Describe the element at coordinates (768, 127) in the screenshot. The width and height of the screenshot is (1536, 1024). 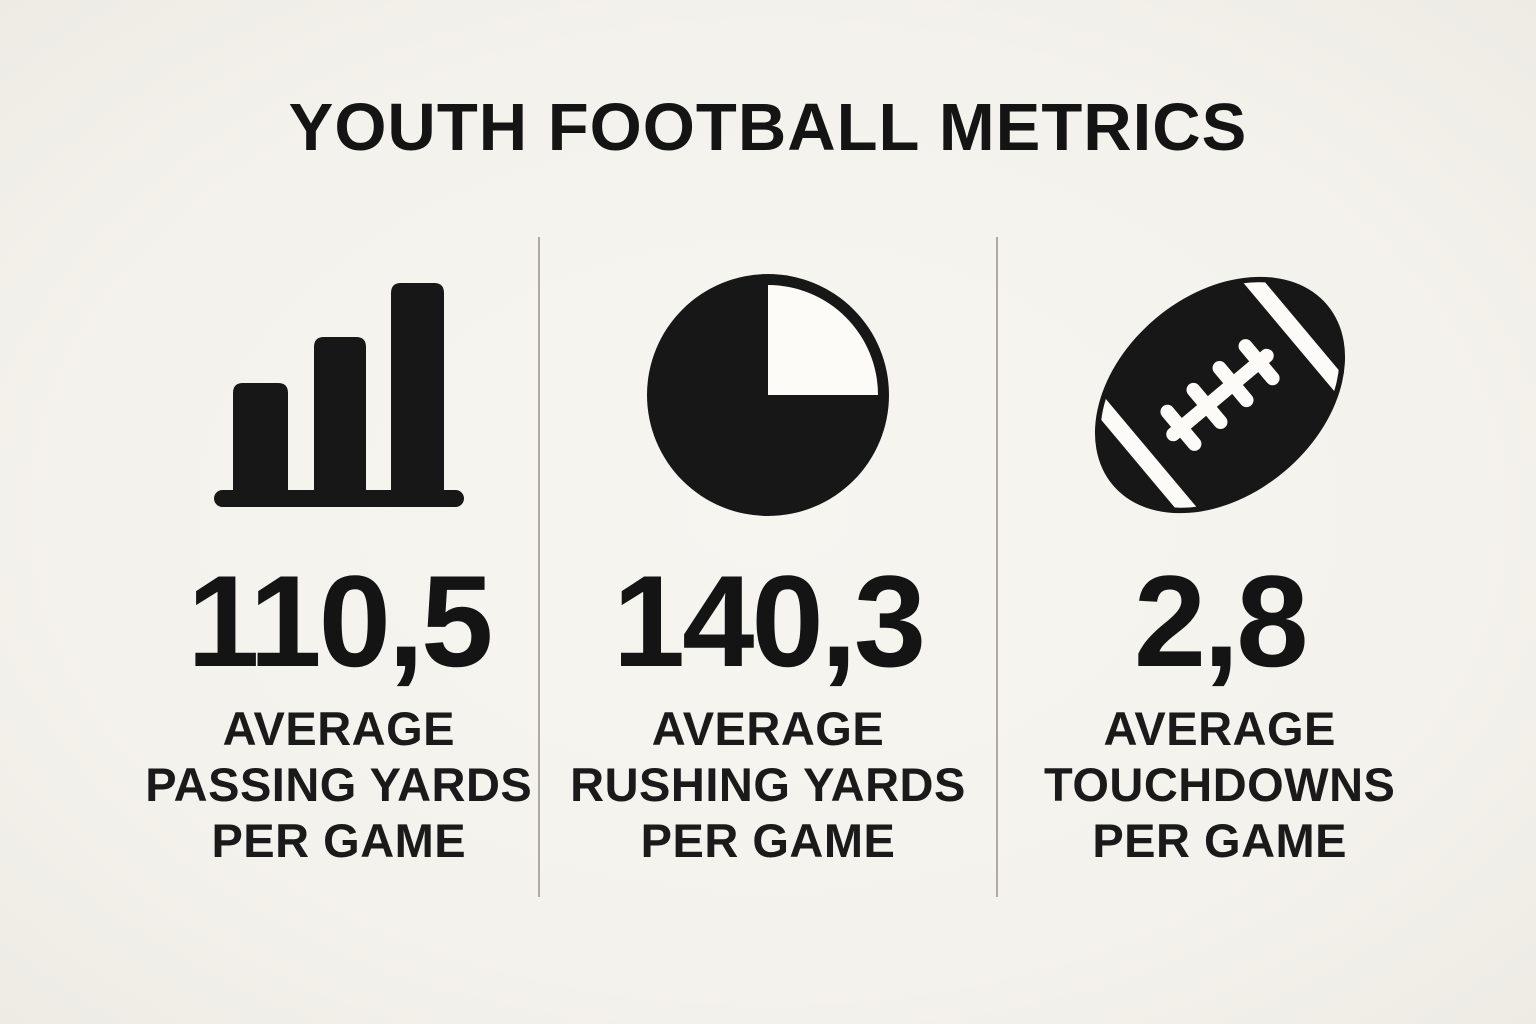
I see `page-title: YOUTH FOOTBALL METRICS` at that location.